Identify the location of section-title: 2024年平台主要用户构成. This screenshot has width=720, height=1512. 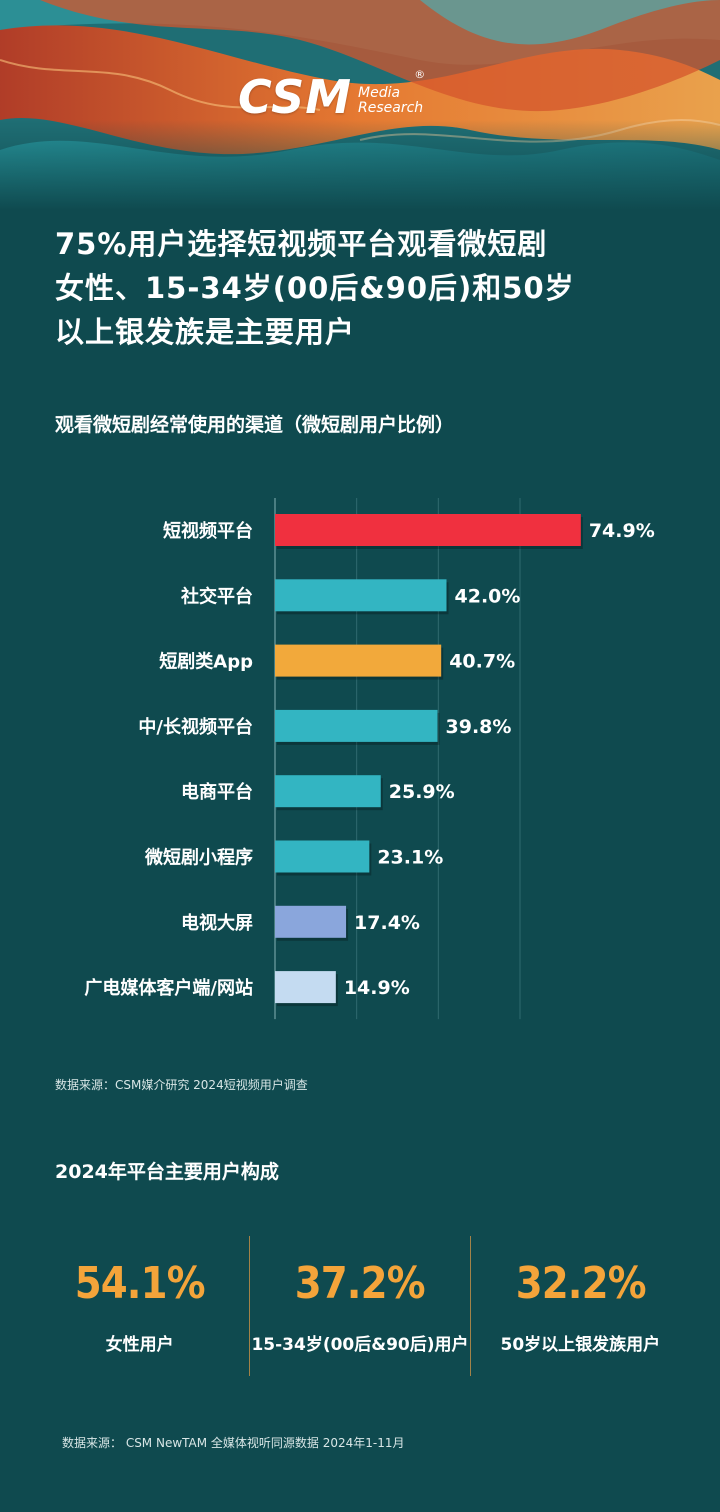
(167, 1172).